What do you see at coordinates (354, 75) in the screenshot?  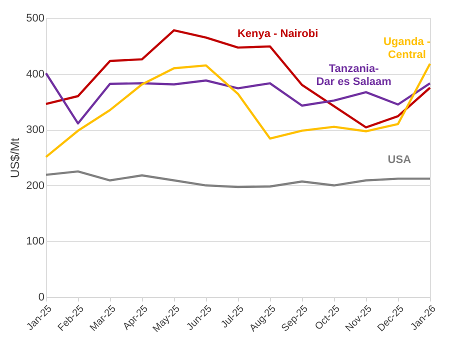 I see `annotation: Tanzania- Dar es Salaam` at bounding box center [354, 75].